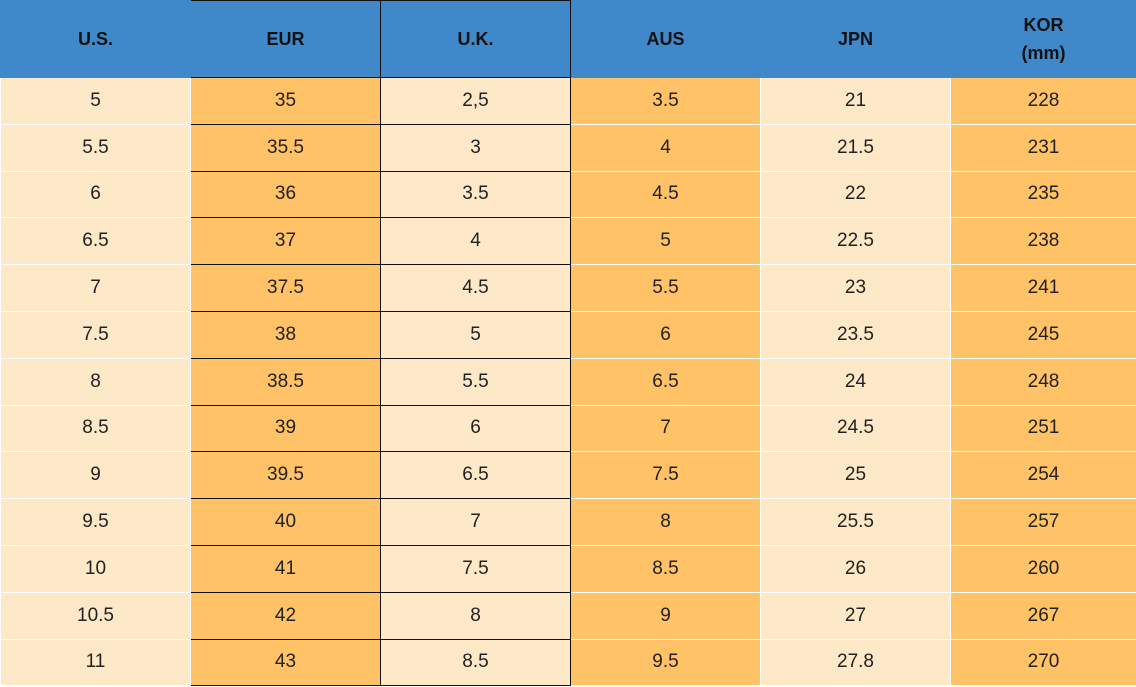 Image resolution: width=1136 pixels, height=687 pixels. I want to click on table-cell: 36, so click(285, 194).